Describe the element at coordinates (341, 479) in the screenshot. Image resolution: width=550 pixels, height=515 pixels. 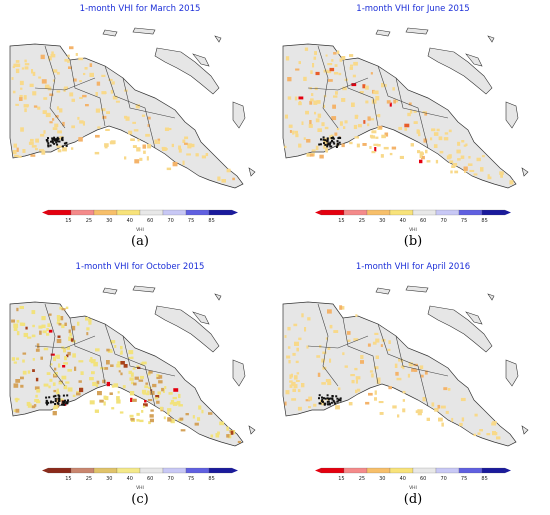
I see `colorbar-tick: 15` at that location.